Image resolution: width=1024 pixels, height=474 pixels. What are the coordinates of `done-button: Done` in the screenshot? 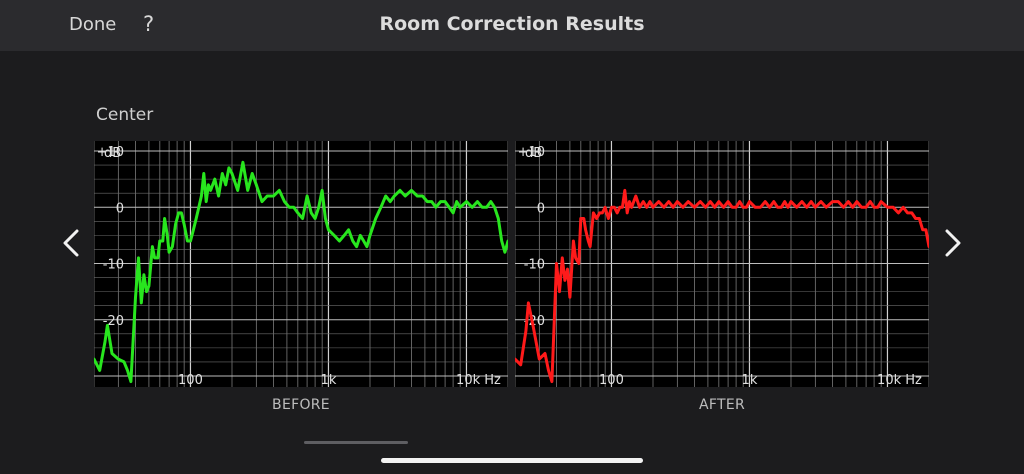 It's located at (93, 24).